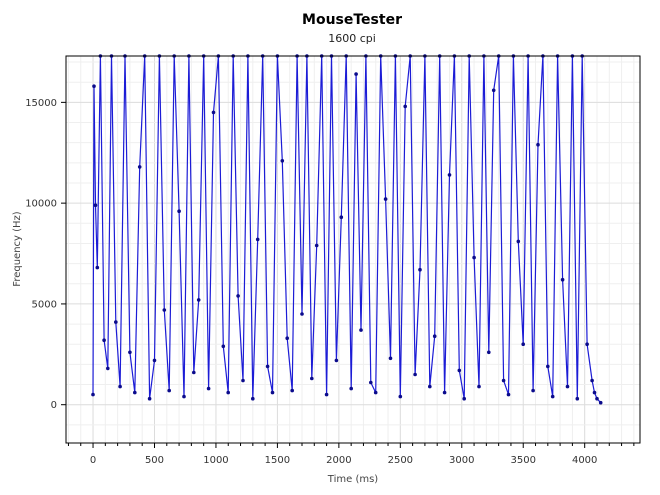 Image resolution: width=660 pixels, height=495 pixels. I want to click on x-tick-label: 3000, so click(461, 460).